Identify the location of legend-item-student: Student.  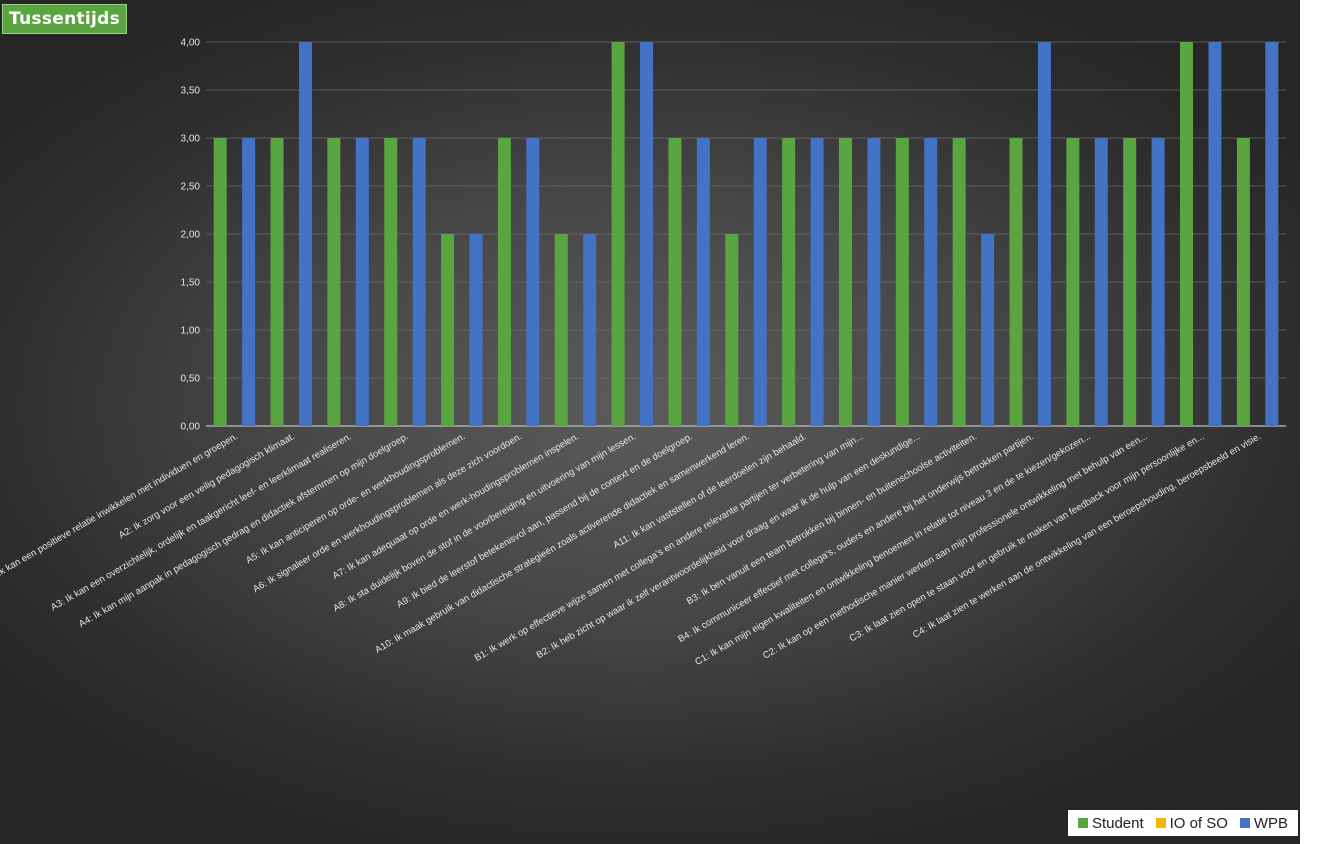
(1111, 823).